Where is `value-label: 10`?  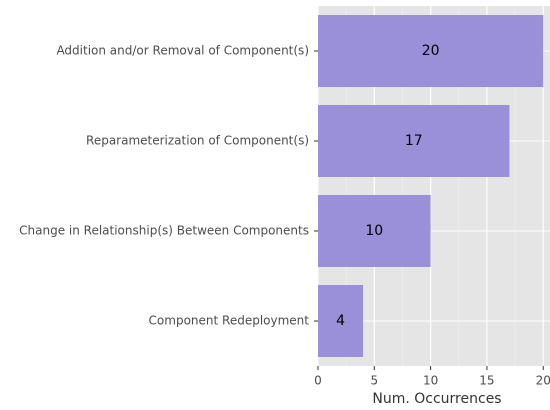
value-label: 10 is located at coordinates (374, 231).